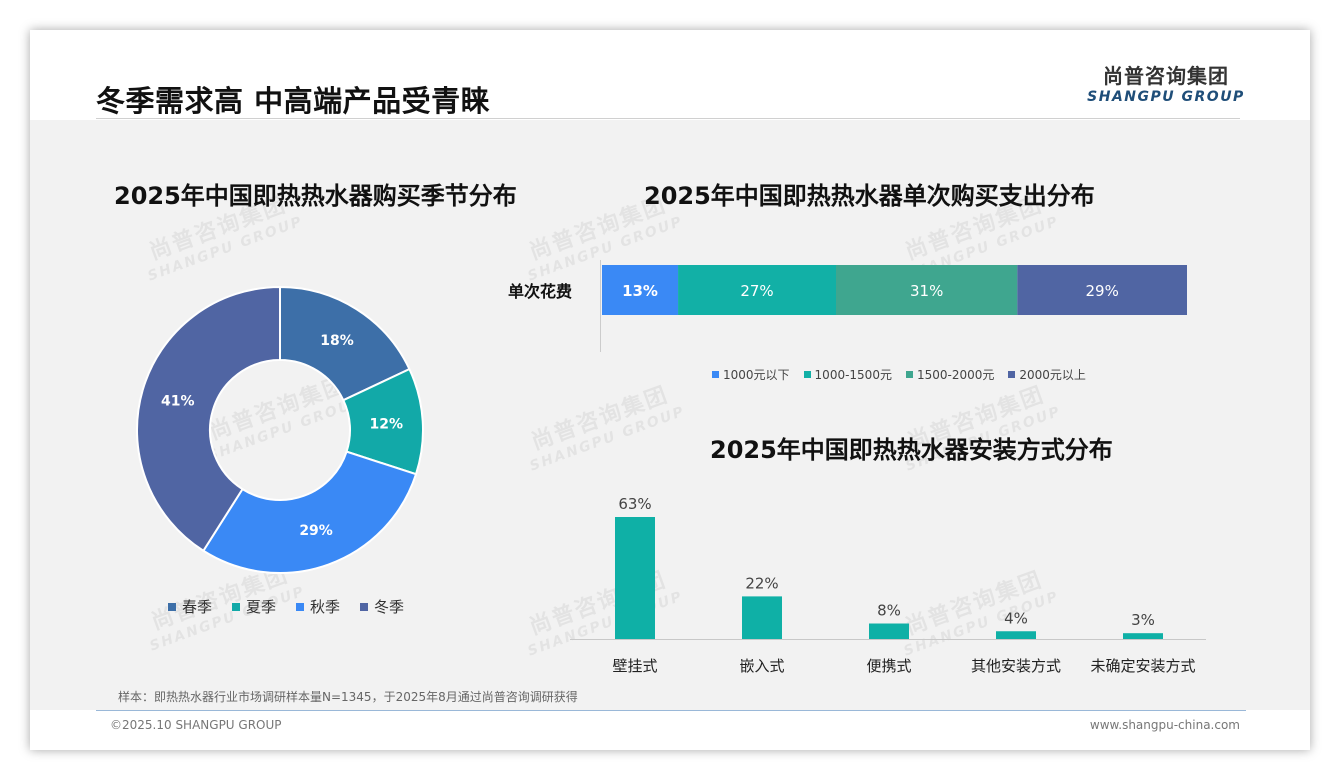 The image size is (1340, 780). I want to click on legend-label: 1500-2000元, so click(955, 375).